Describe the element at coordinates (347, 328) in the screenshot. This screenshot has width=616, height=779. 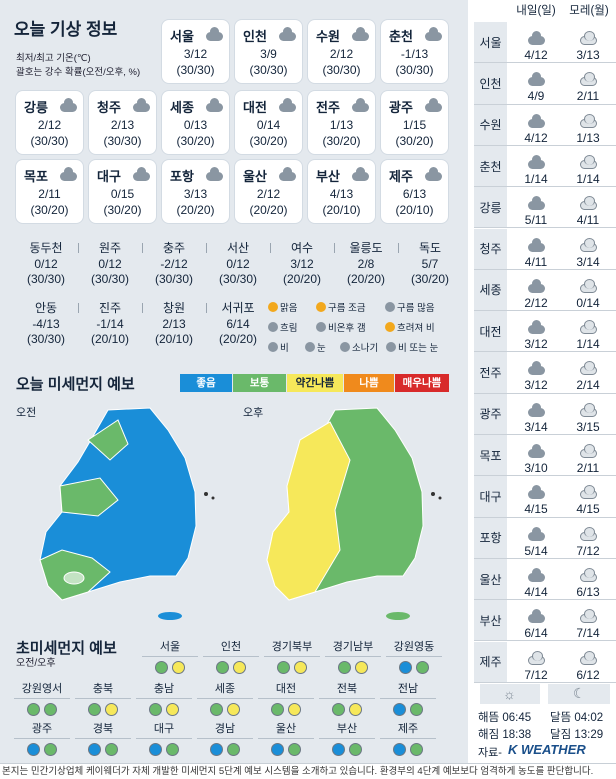
I see `legend-label: 비온후 갬` at that location.